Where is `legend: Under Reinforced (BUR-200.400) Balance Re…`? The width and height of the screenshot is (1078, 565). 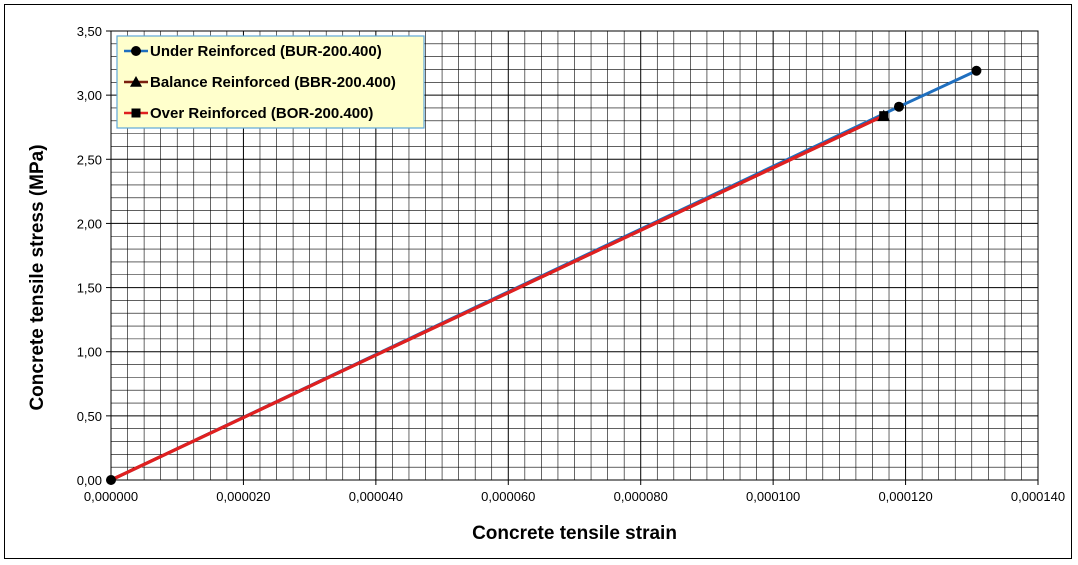 legend: Under Reinforced (BUR-200.400) Balance Re… is located at coordinates (270, 82).